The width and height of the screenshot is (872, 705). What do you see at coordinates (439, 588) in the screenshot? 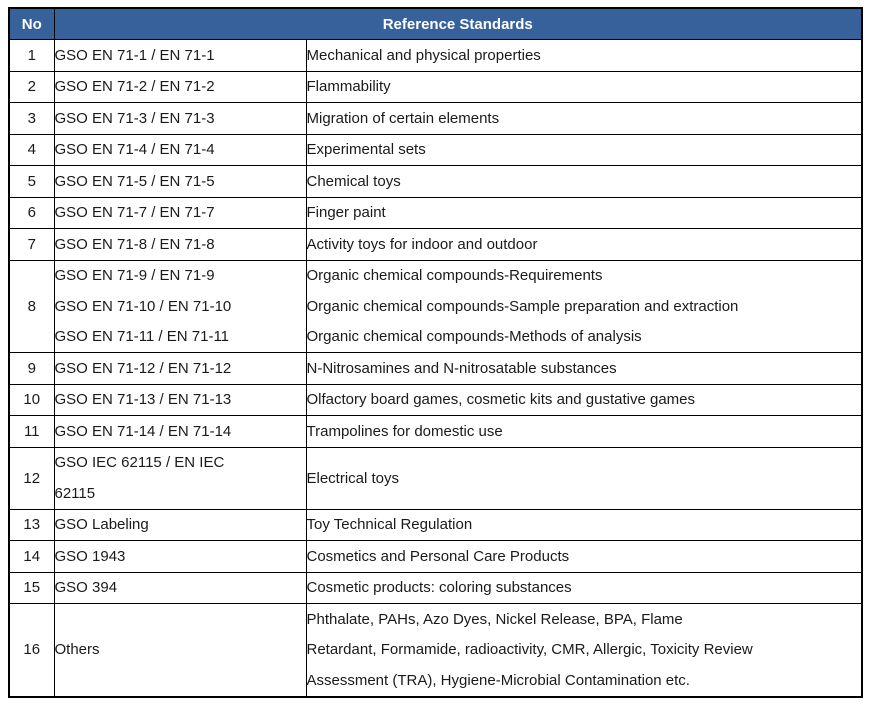
I see `description-line: Cosmetic products: coloring substances` at bounding box center [439, 588].